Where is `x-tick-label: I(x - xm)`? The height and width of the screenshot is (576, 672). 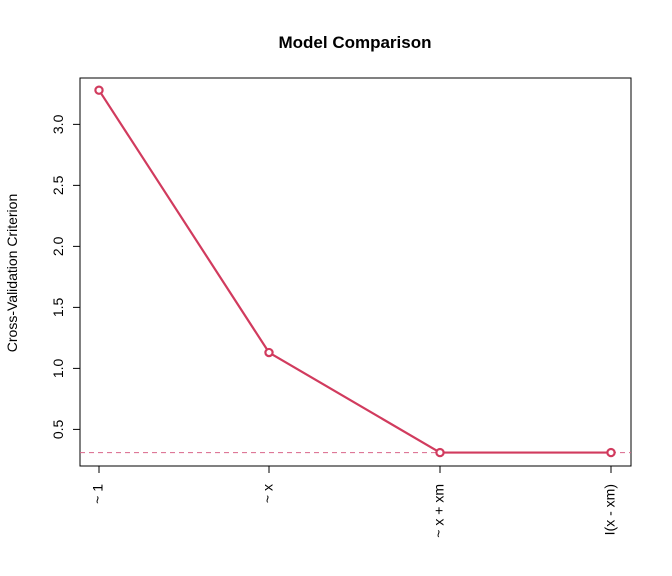 x-tick-label: I(x - xm) is located at coordinates (610, 509).